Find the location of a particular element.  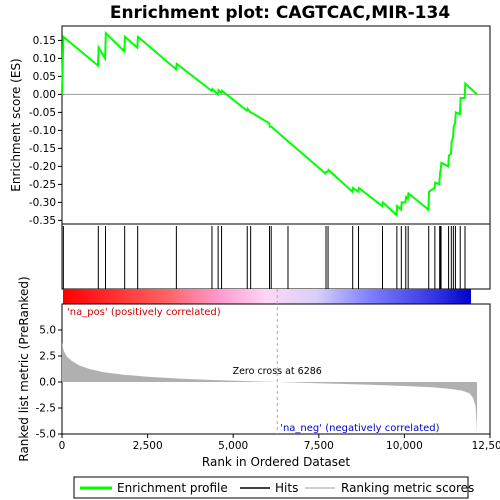

ranking-color-bar is located at coordinates (267, 296).